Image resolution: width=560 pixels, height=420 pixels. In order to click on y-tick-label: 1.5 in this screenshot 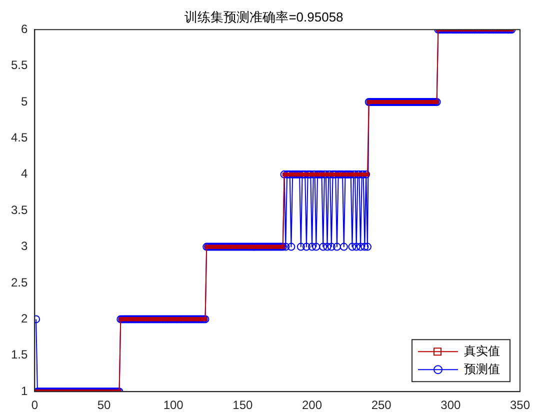, I will do `click(19, 355)`.